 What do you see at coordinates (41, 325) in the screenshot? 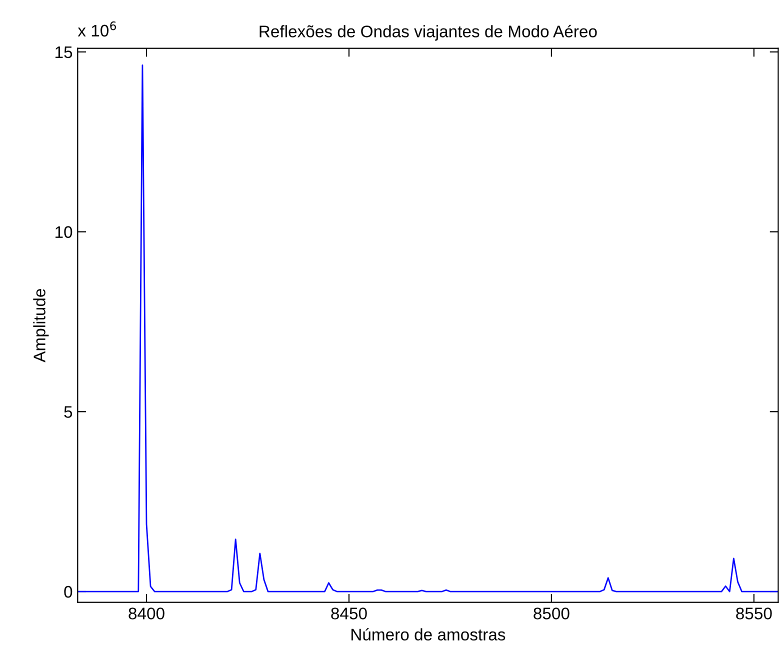
I see `y-axis-title: Amplitude` at bounding box center [41, 325].